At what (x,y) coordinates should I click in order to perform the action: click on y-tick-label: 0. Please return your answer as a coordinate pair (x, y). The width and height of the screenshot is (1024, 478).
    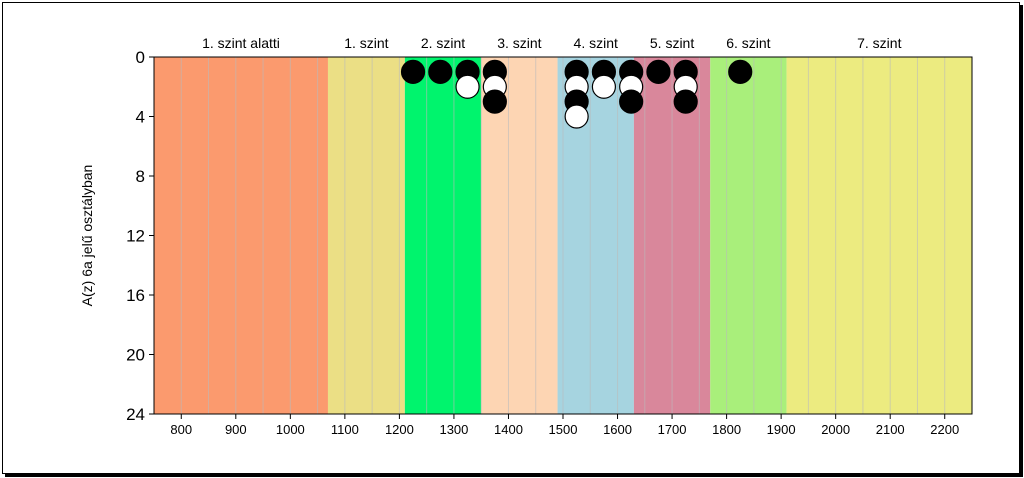
    Looking at the image, I should click on (140, 57).